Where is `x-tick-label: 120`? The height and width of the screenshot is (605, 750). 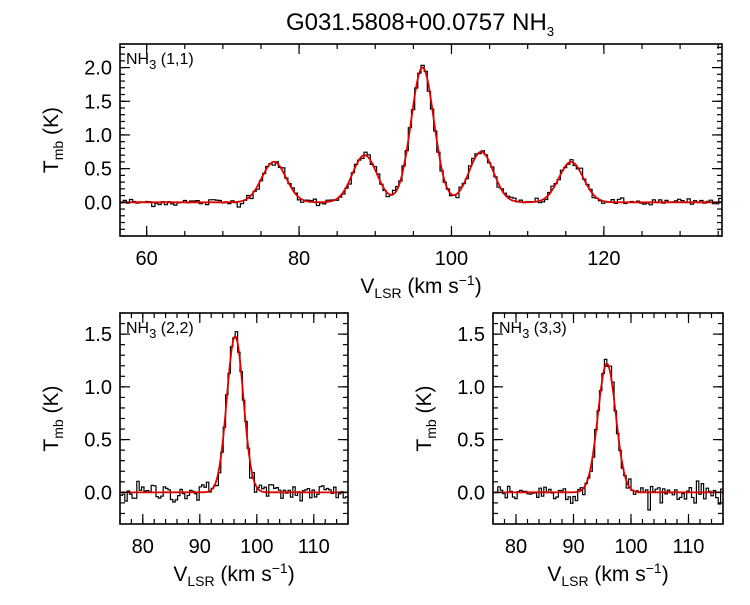
x-tick-label: 120 is located at coordinates (603, 259).